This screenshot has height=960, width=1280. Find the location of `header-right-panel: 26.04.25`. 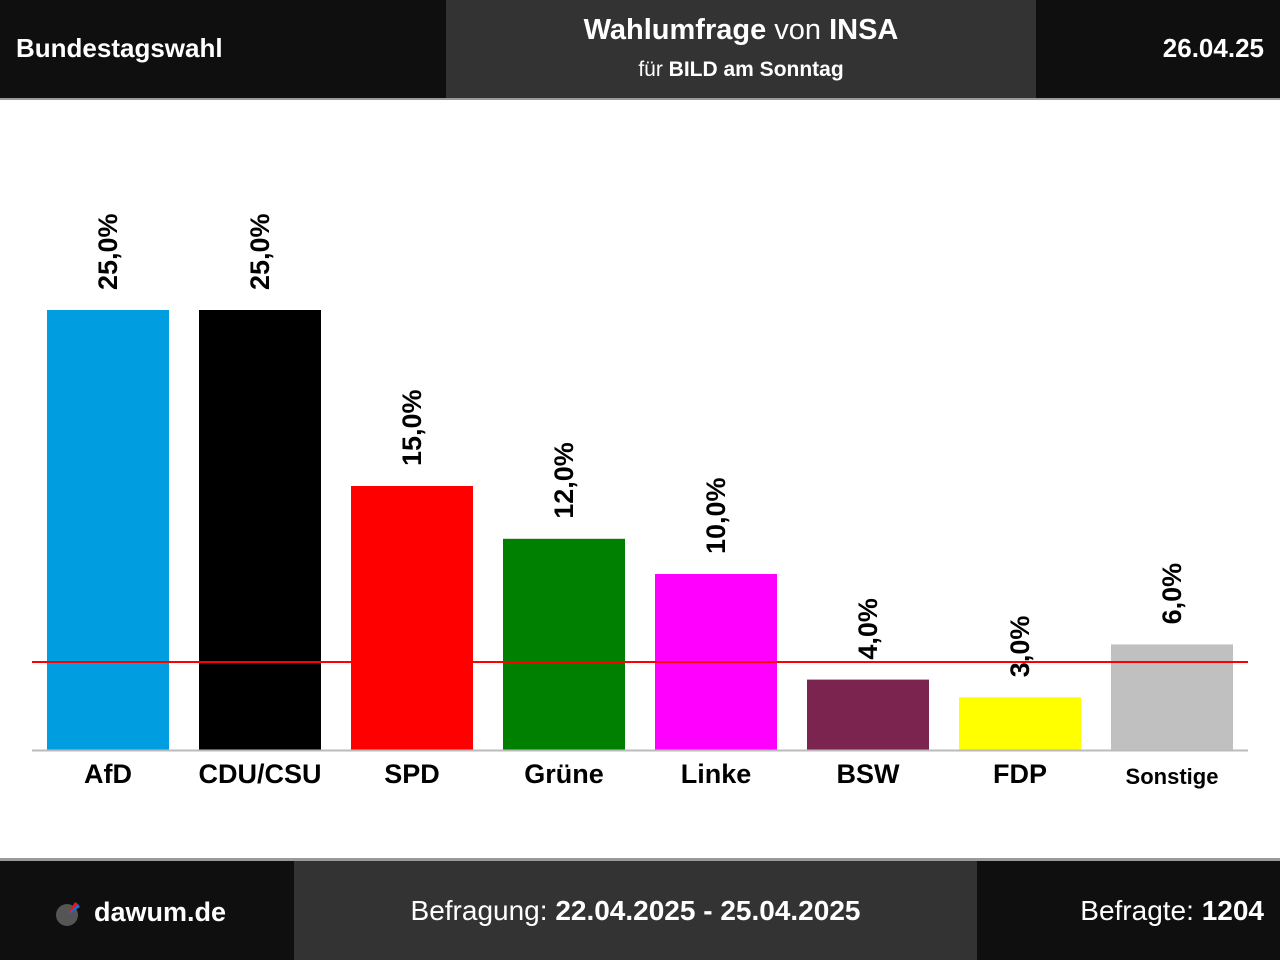

header-right-panel: 26.04.25 is located at coordinates (1158, 49).